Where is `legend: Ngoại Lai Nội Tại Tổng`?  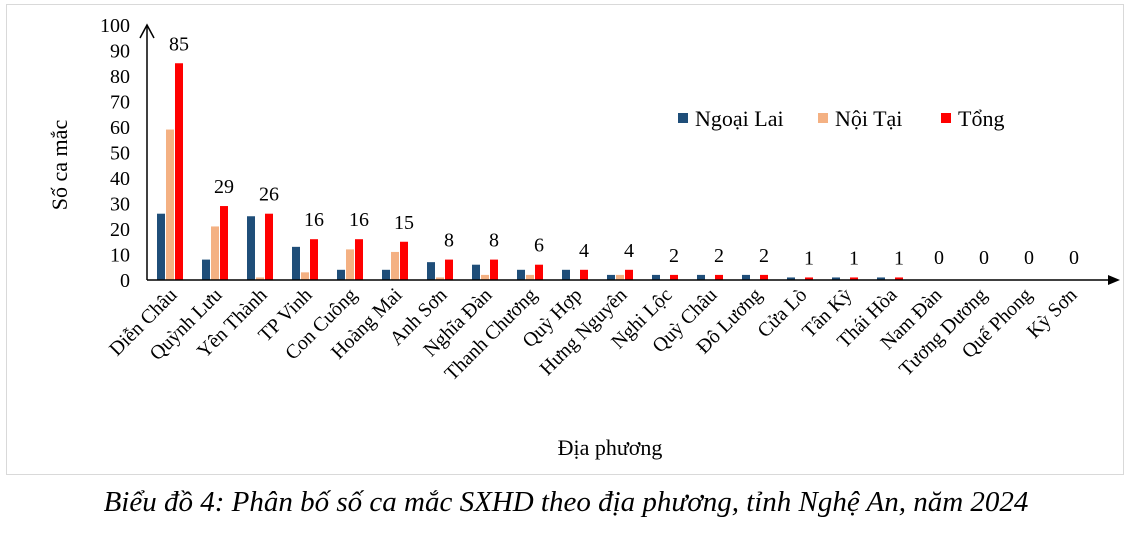 legend: Ngoại Lai Nội Tại Tổng is located at coordinates (841, 118).